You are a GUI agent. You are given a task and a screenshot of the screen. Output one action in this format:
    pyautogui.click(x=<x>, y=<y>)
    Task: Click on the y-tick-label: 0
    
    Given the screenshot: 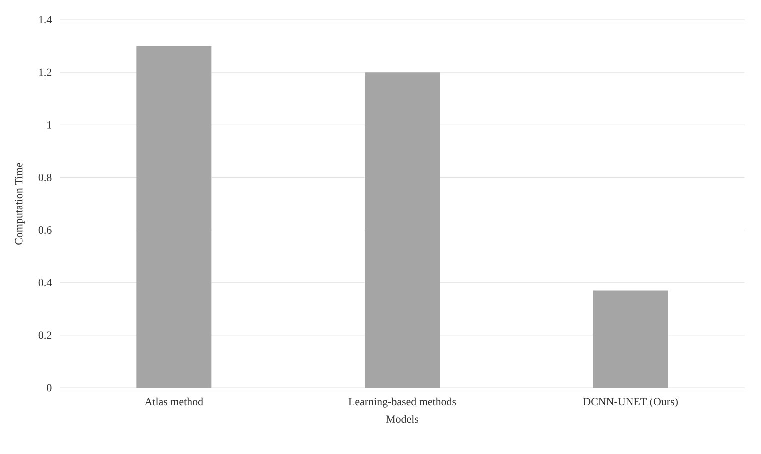 What is the action you would take?
    pyautogui.click(x=49, y=388)
    